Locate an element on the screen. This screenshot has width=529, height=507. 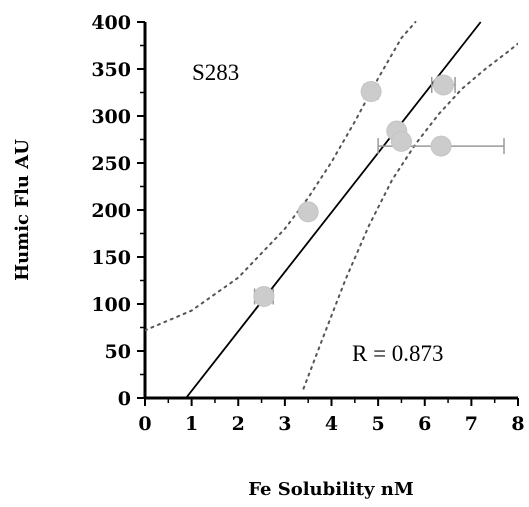
x-axis-title: Fe Solubility nM is located at coordinates (331, 489).